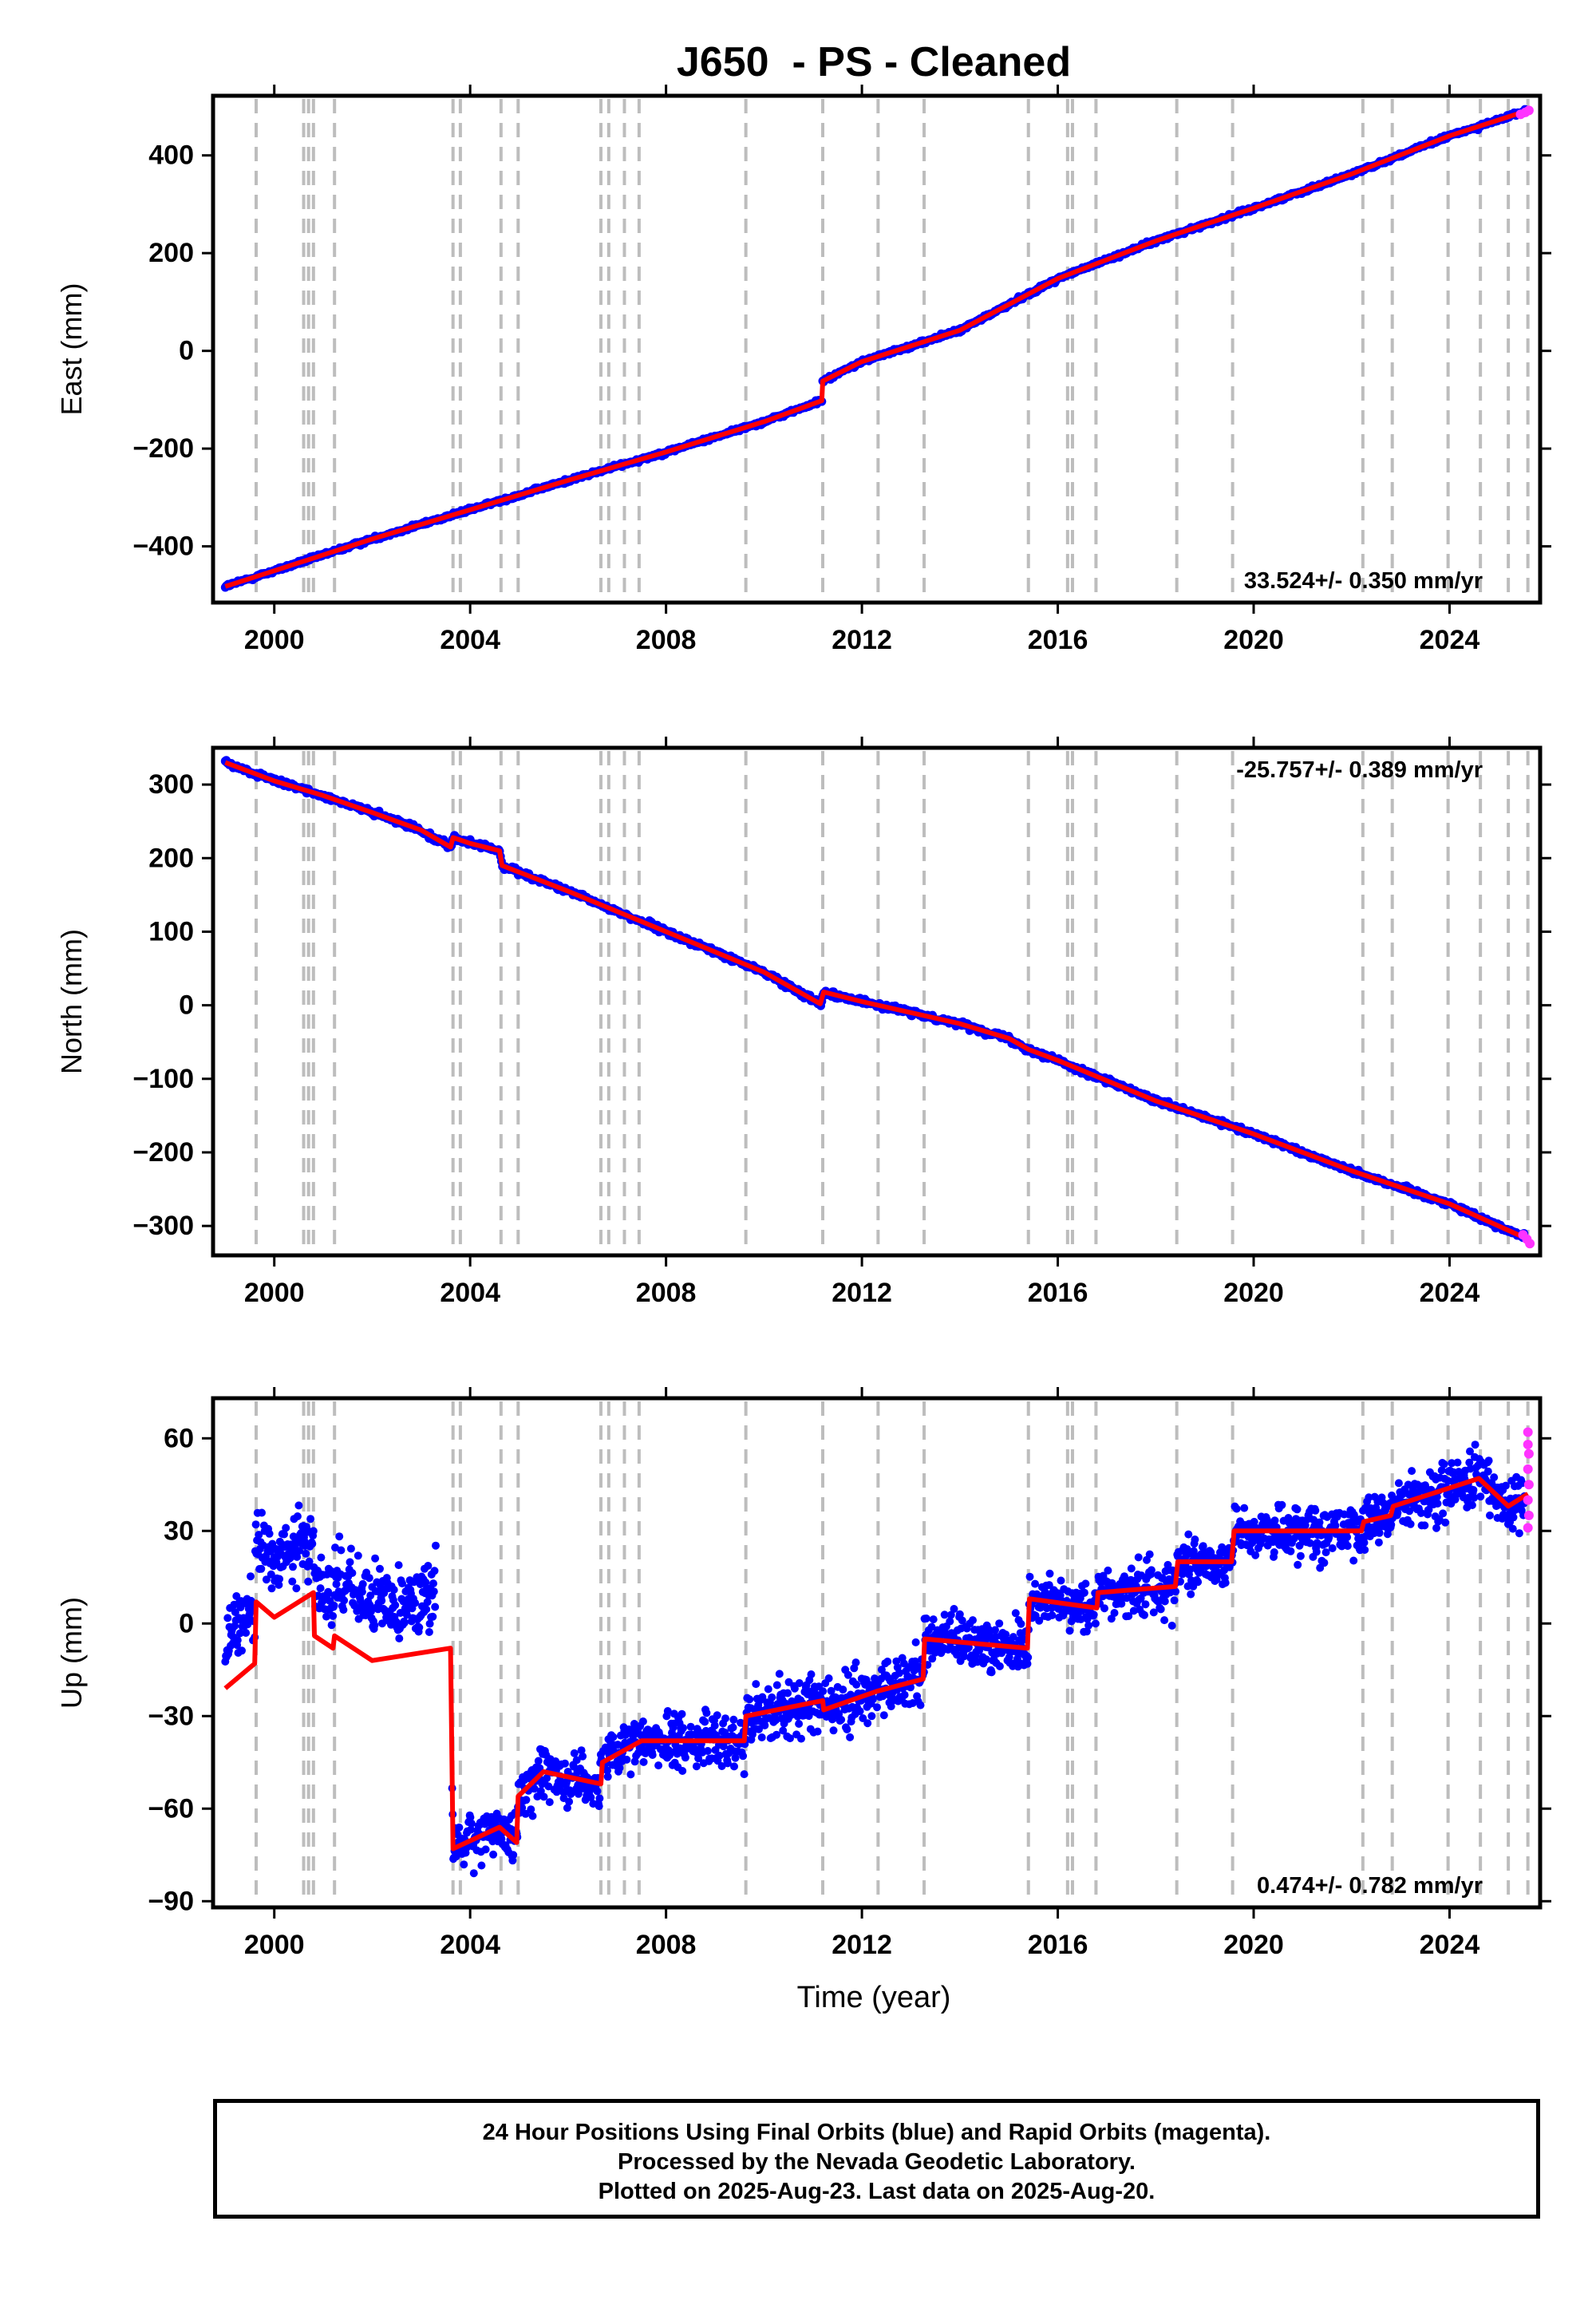 The width and height of the screenshot is (1596, 2316). Describe the element at coordinates (71, 1001) in the screenshot. I see `y-axis-label: North (mm)` at that location.